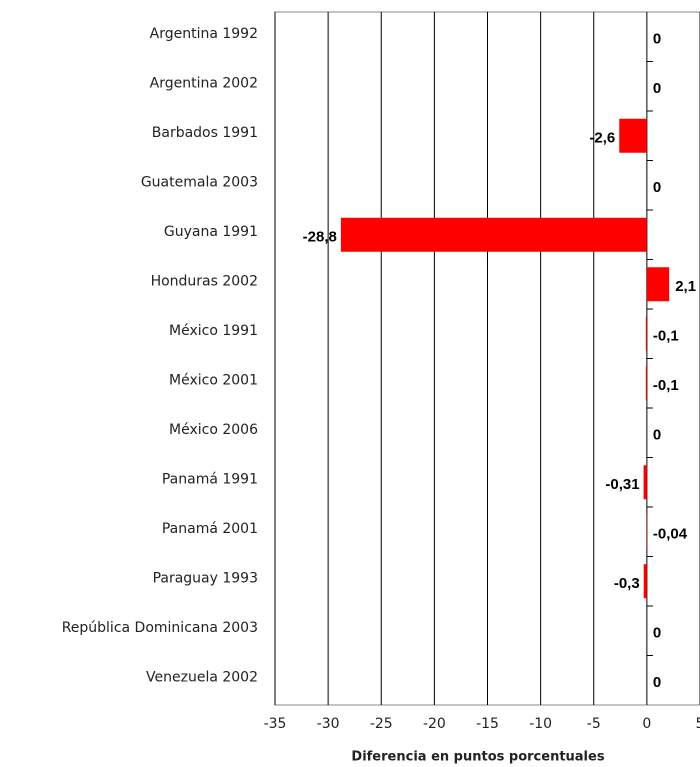 Image resolution: width=700 pixels, height=767 pixels. I want to click on data-label: -2,6, so click(602, 138).